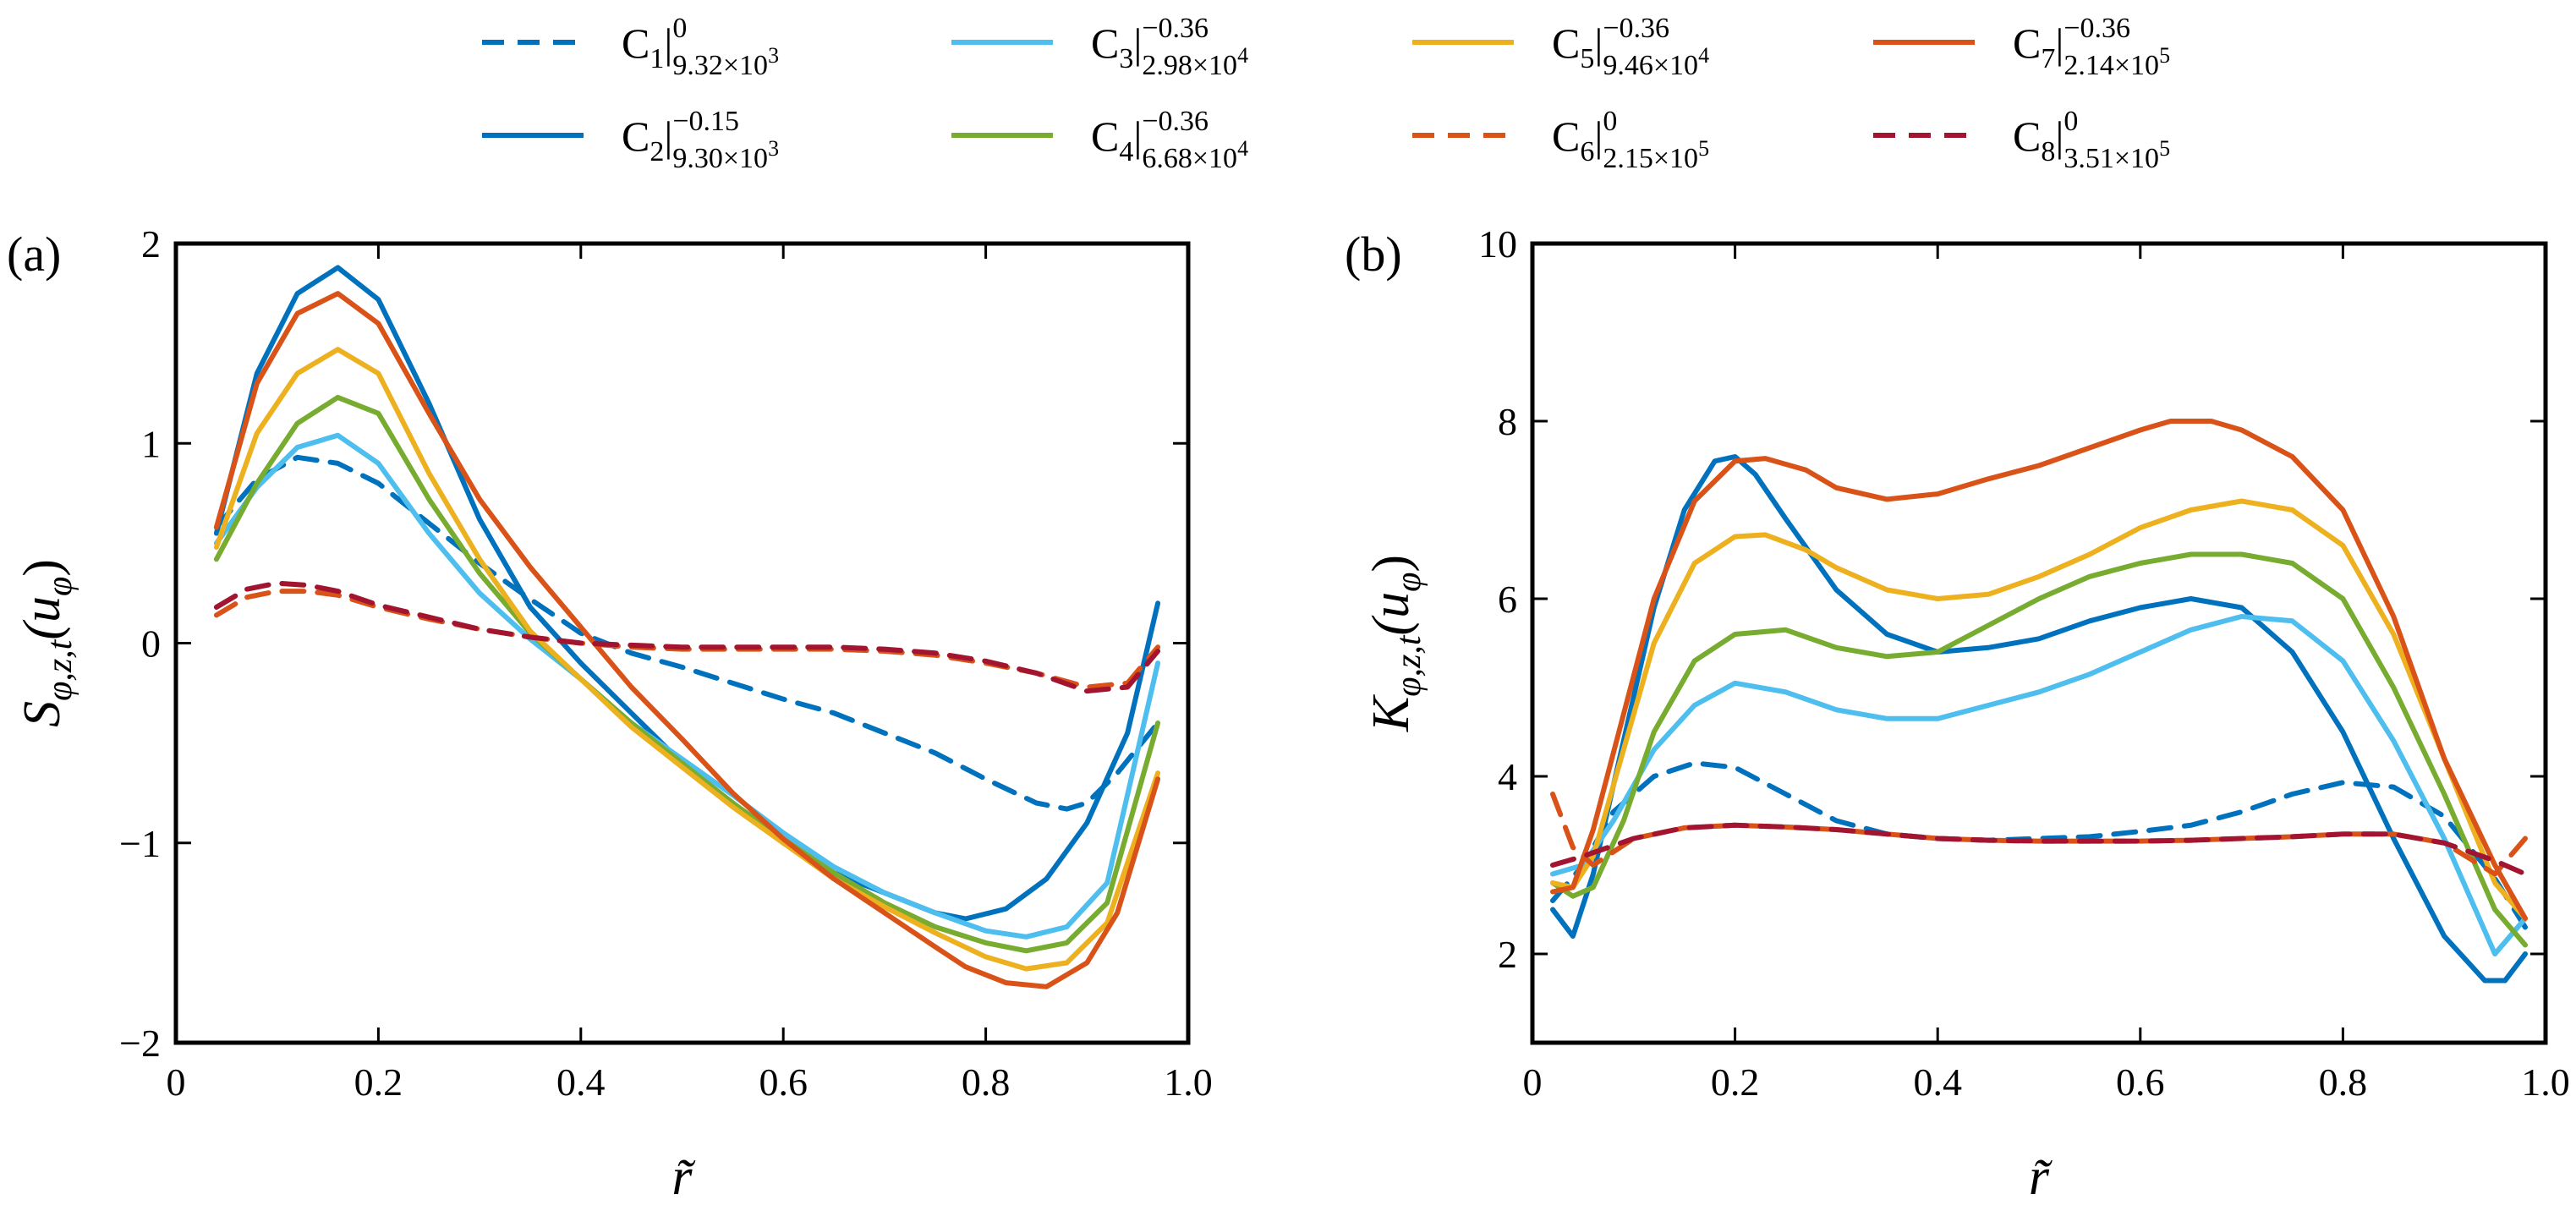  What do you see at coordinates (1507, 776) in the screenshot?
I see `y-tick-label-b: 4` at bounding box center [1507, 776].